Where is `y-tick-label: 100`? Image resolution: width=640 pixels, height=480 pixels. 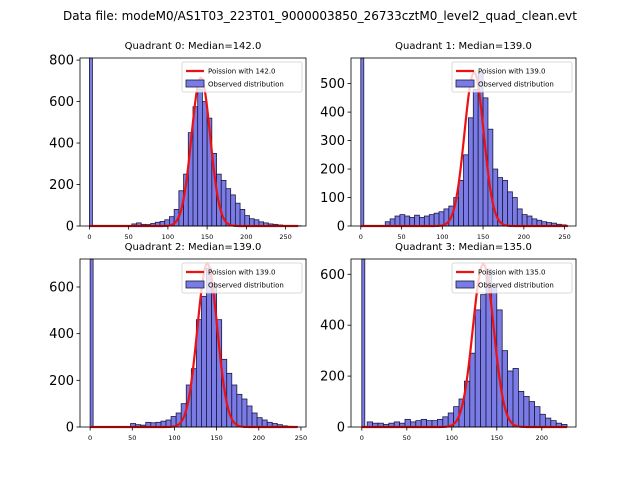 y-tick-label: 100 is located at coordinates (332, 198).